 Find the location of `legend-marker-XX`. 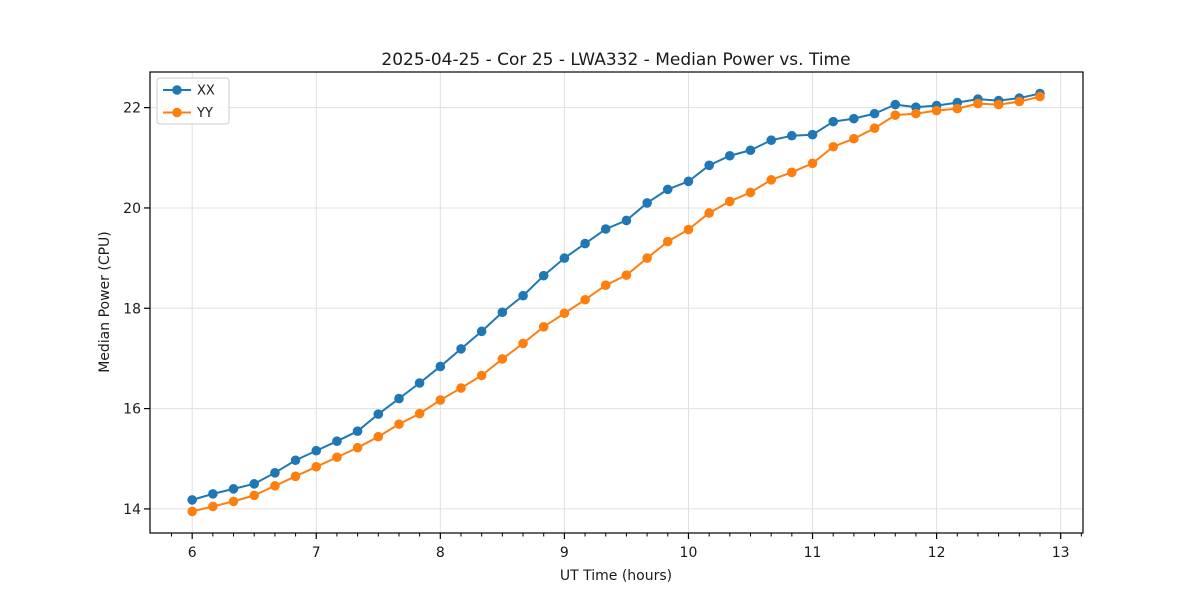

legend-marker-XX is located at coordinates (177, 90).